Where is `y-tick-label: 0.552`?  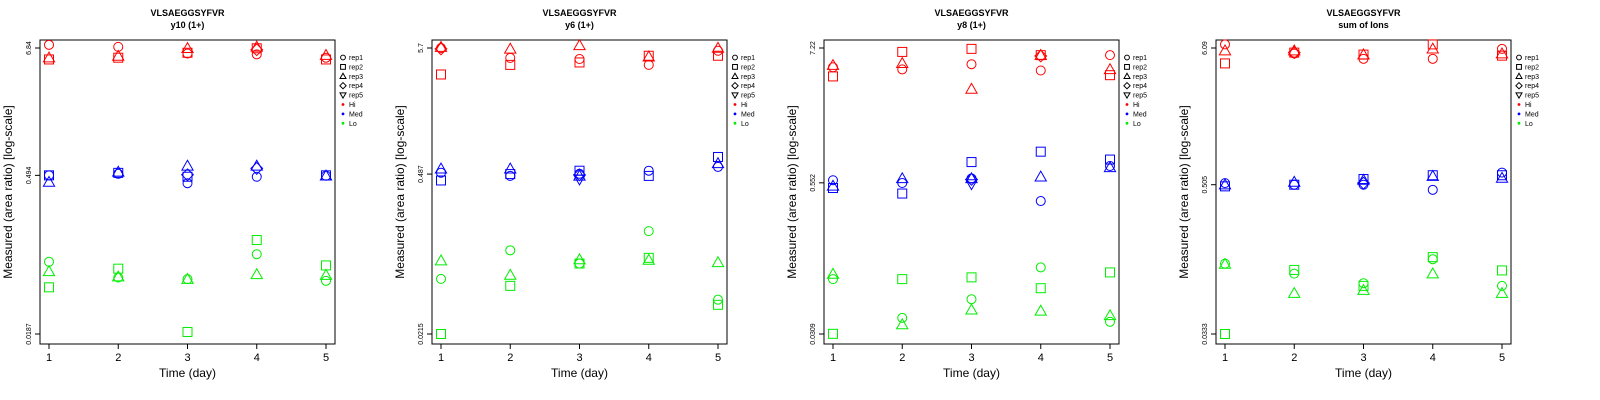
y-tick-label: 0.552 is located at coordinates (813, 183).